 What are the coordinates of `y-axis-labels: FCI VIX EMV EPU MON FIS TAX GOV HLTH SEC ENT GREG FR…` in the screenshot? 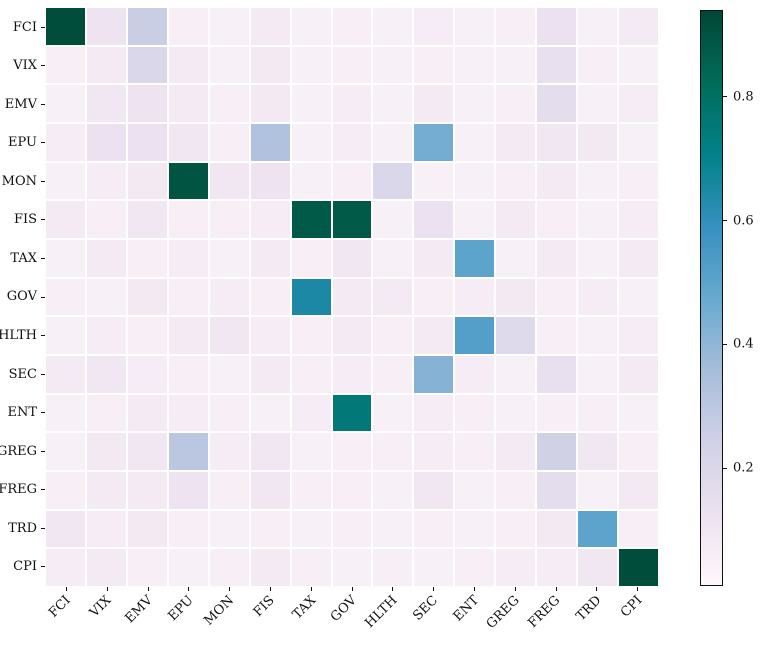 It's located at (18, 297).